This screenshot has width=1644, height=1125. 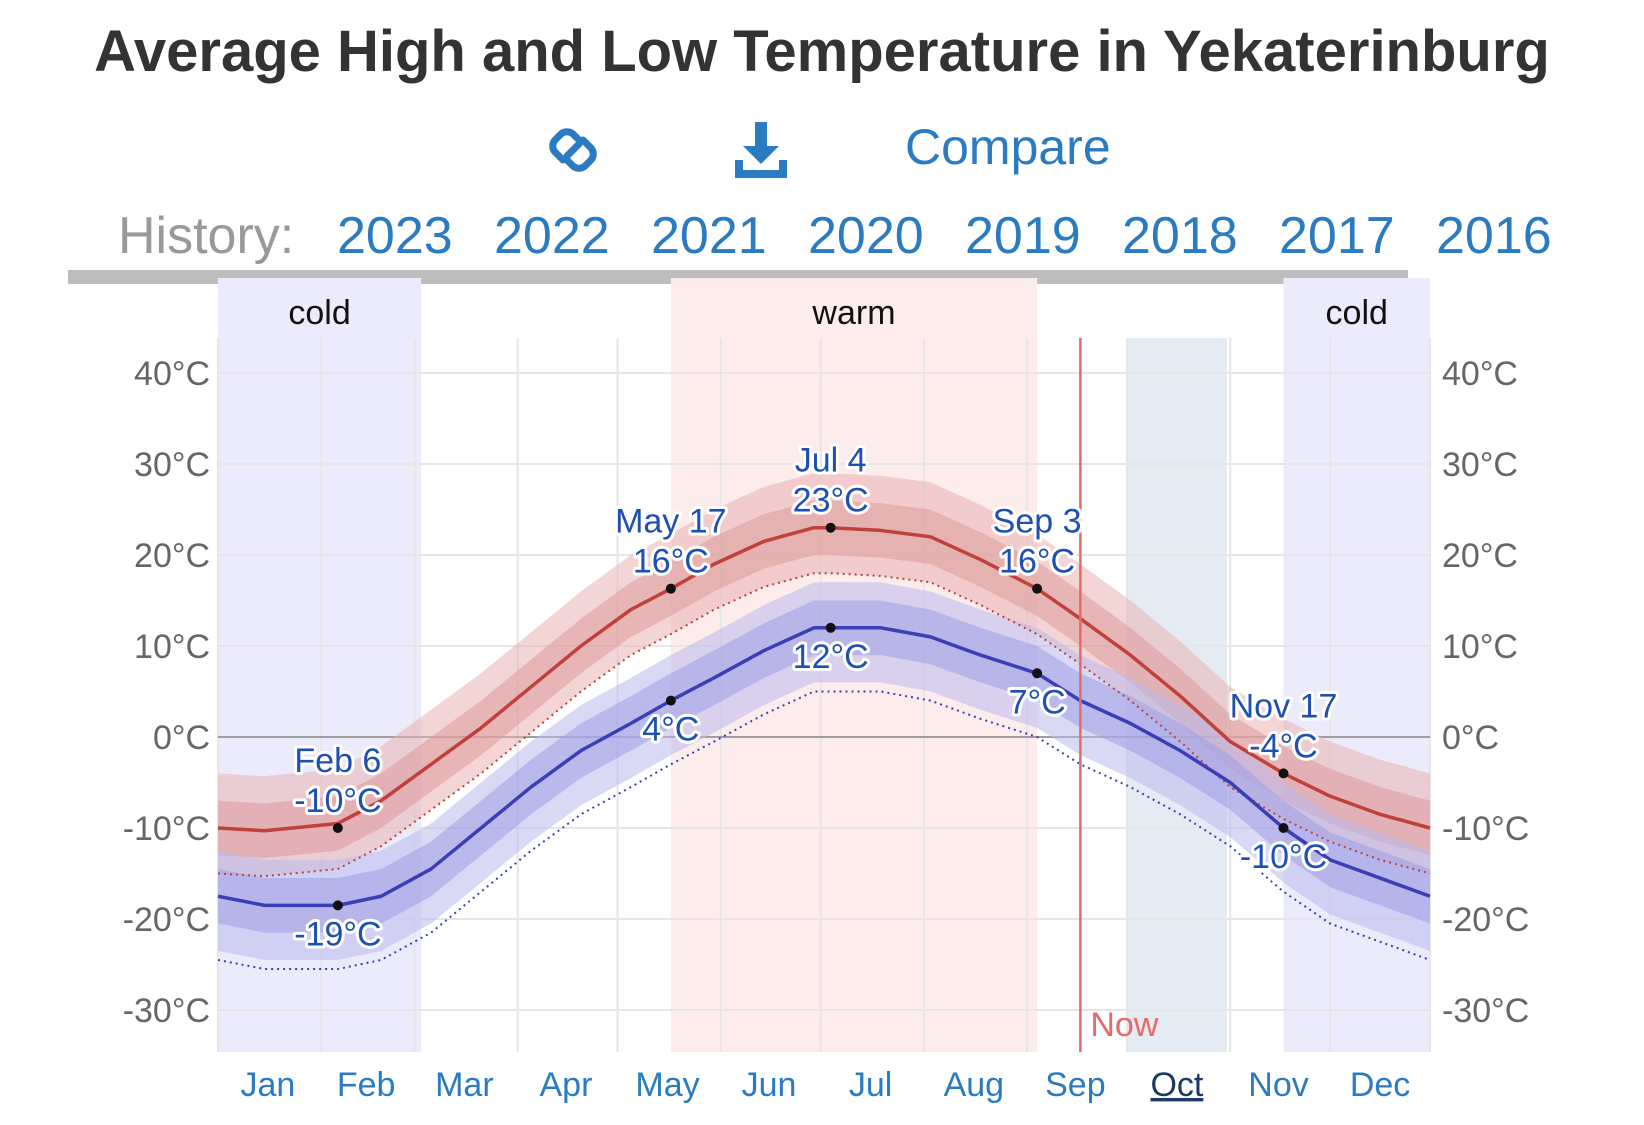 I want to click on link-icon, so click(x=573, y=150).